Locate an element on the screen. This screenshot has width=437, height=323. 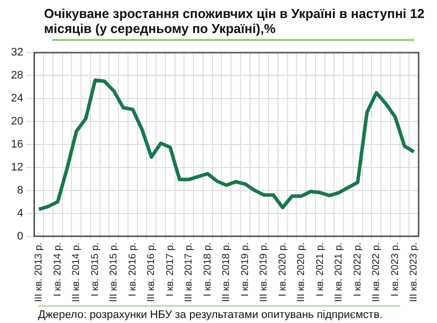
x-tick-label: III кв. 2017 р. is located at coordinates (189, 272).